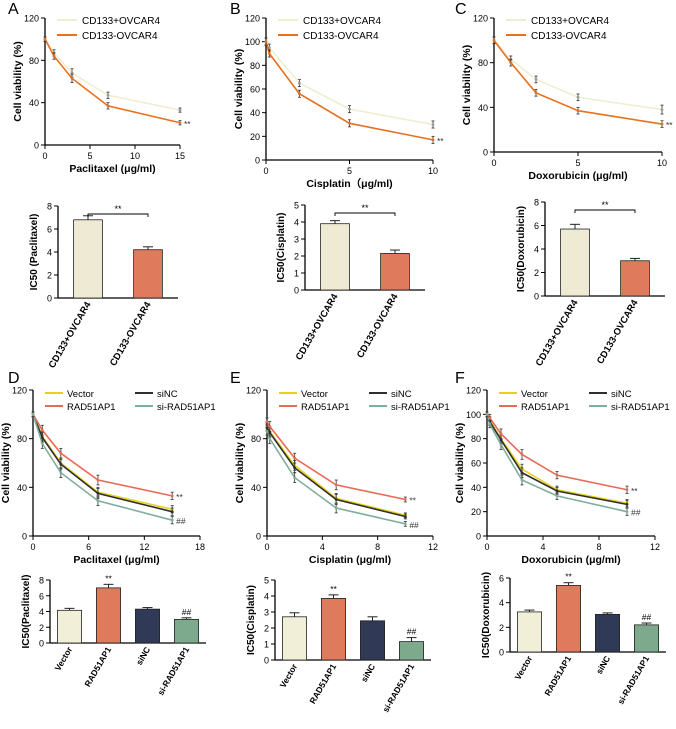  Describe the element at coordinates (200, 547) in the screenshot. I see `x-tick-label: 18` at that location.